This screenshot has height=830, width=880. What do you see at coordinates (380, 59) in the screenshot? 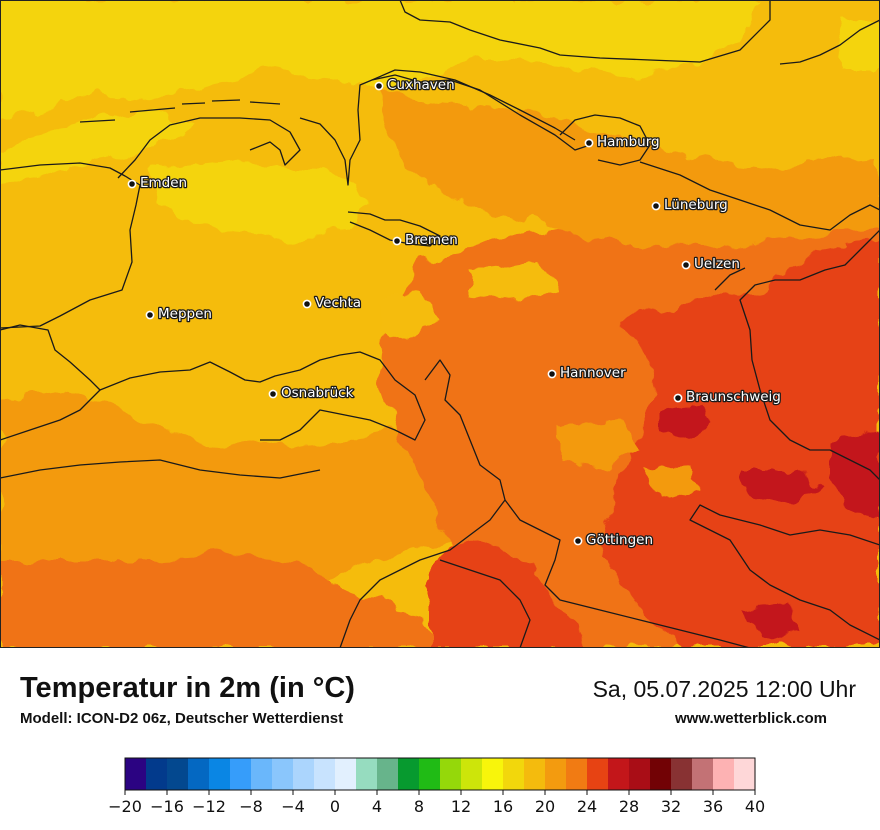
I see `zone-t16-north` at bounding box center [380, 59].